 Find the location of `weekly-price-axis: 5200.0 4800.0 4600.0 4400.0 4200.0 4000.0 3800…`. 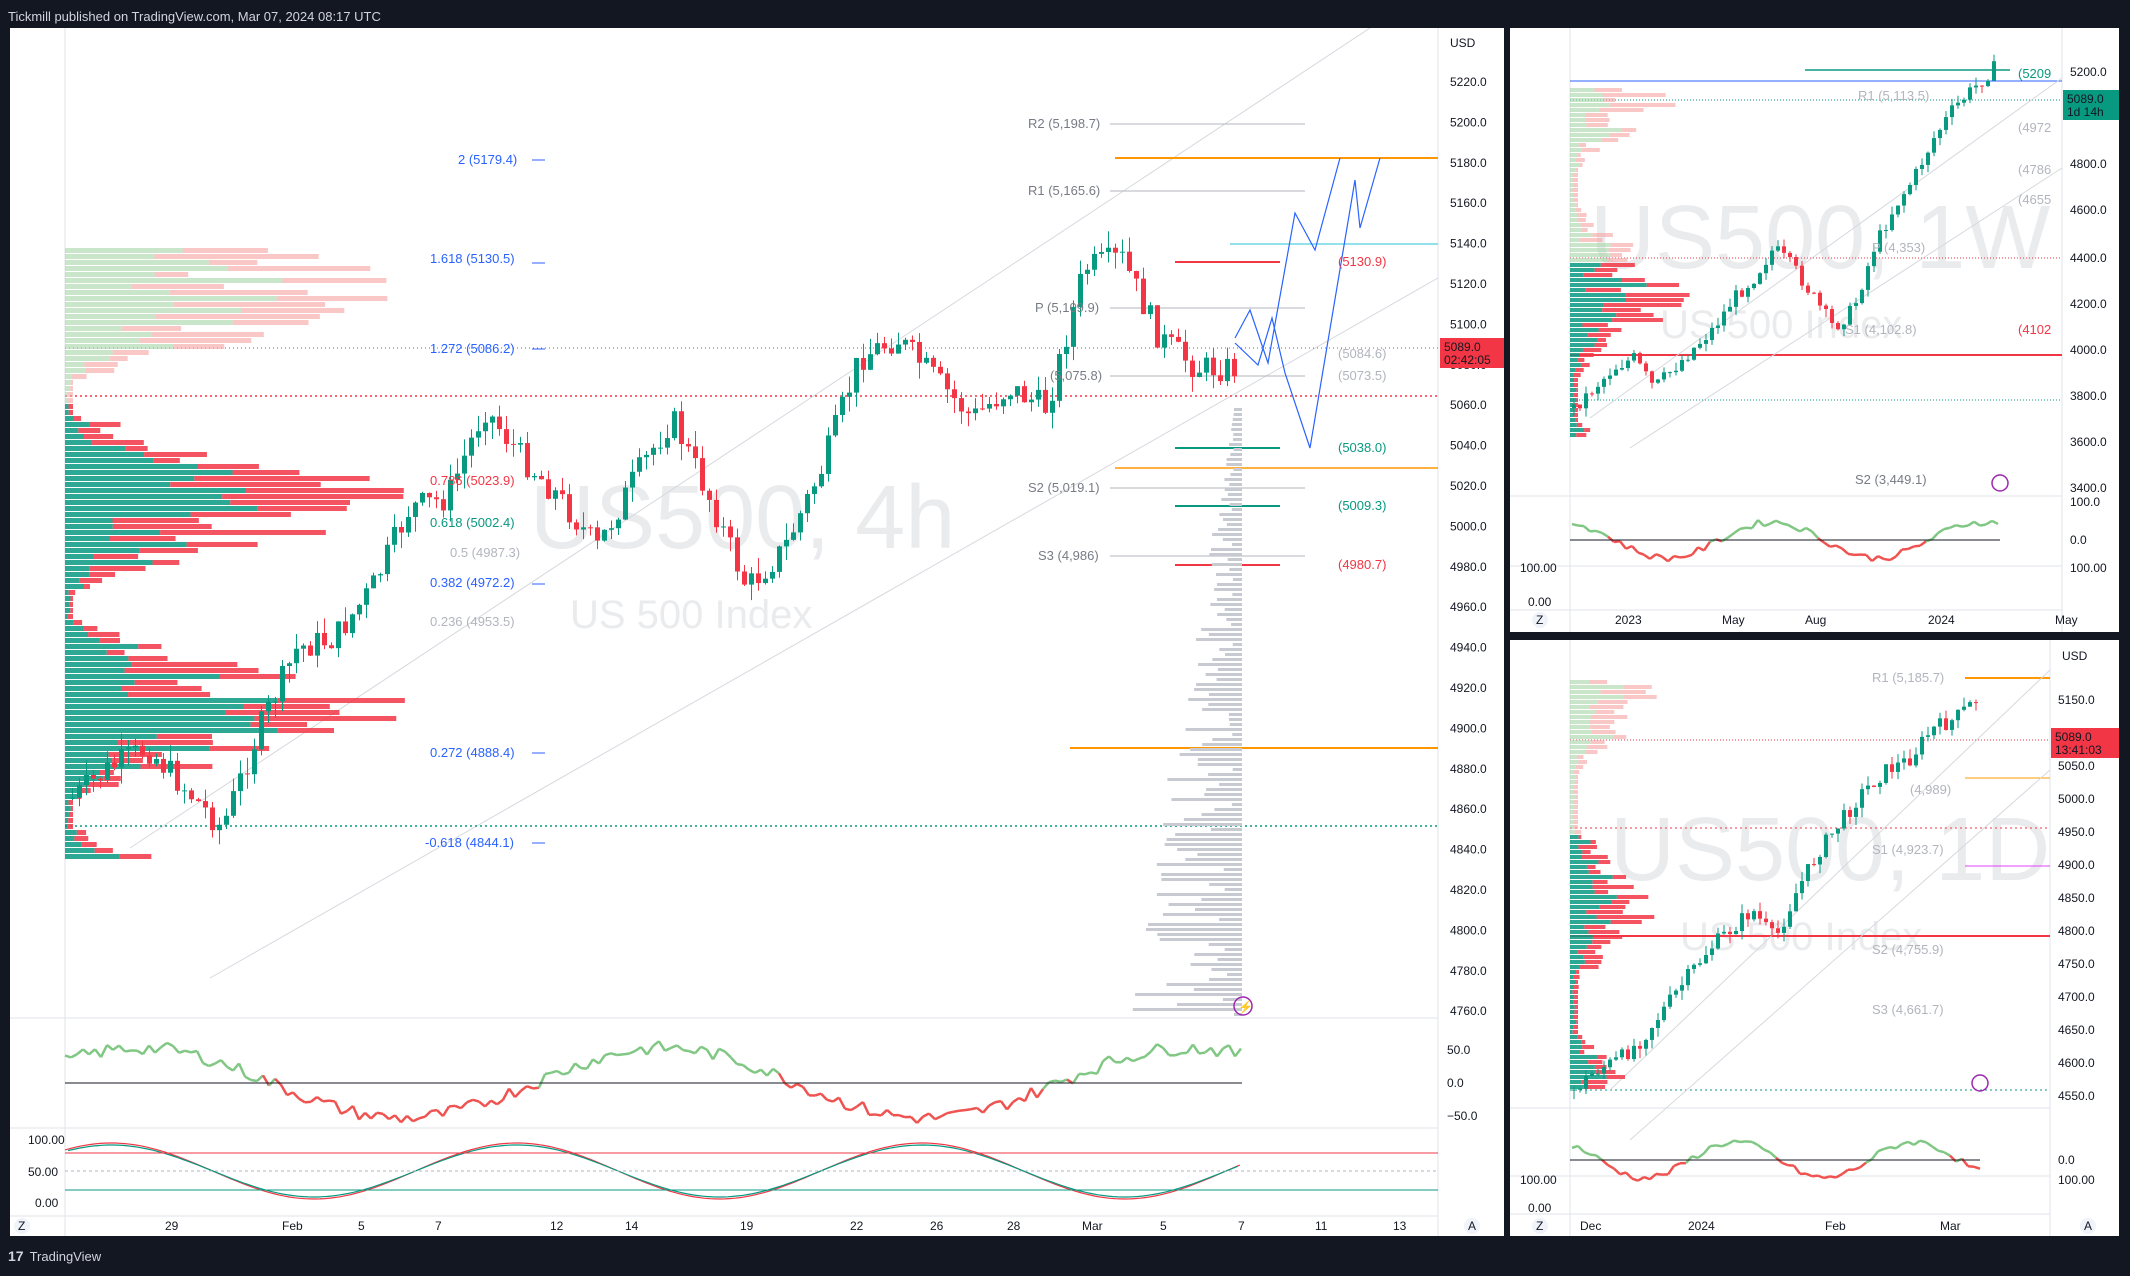

weekly-price-axis: 5200.0 4800.0 4600.0 4400.0 4200.0 4000.0 3800… is located at coordinates (2088, 280).